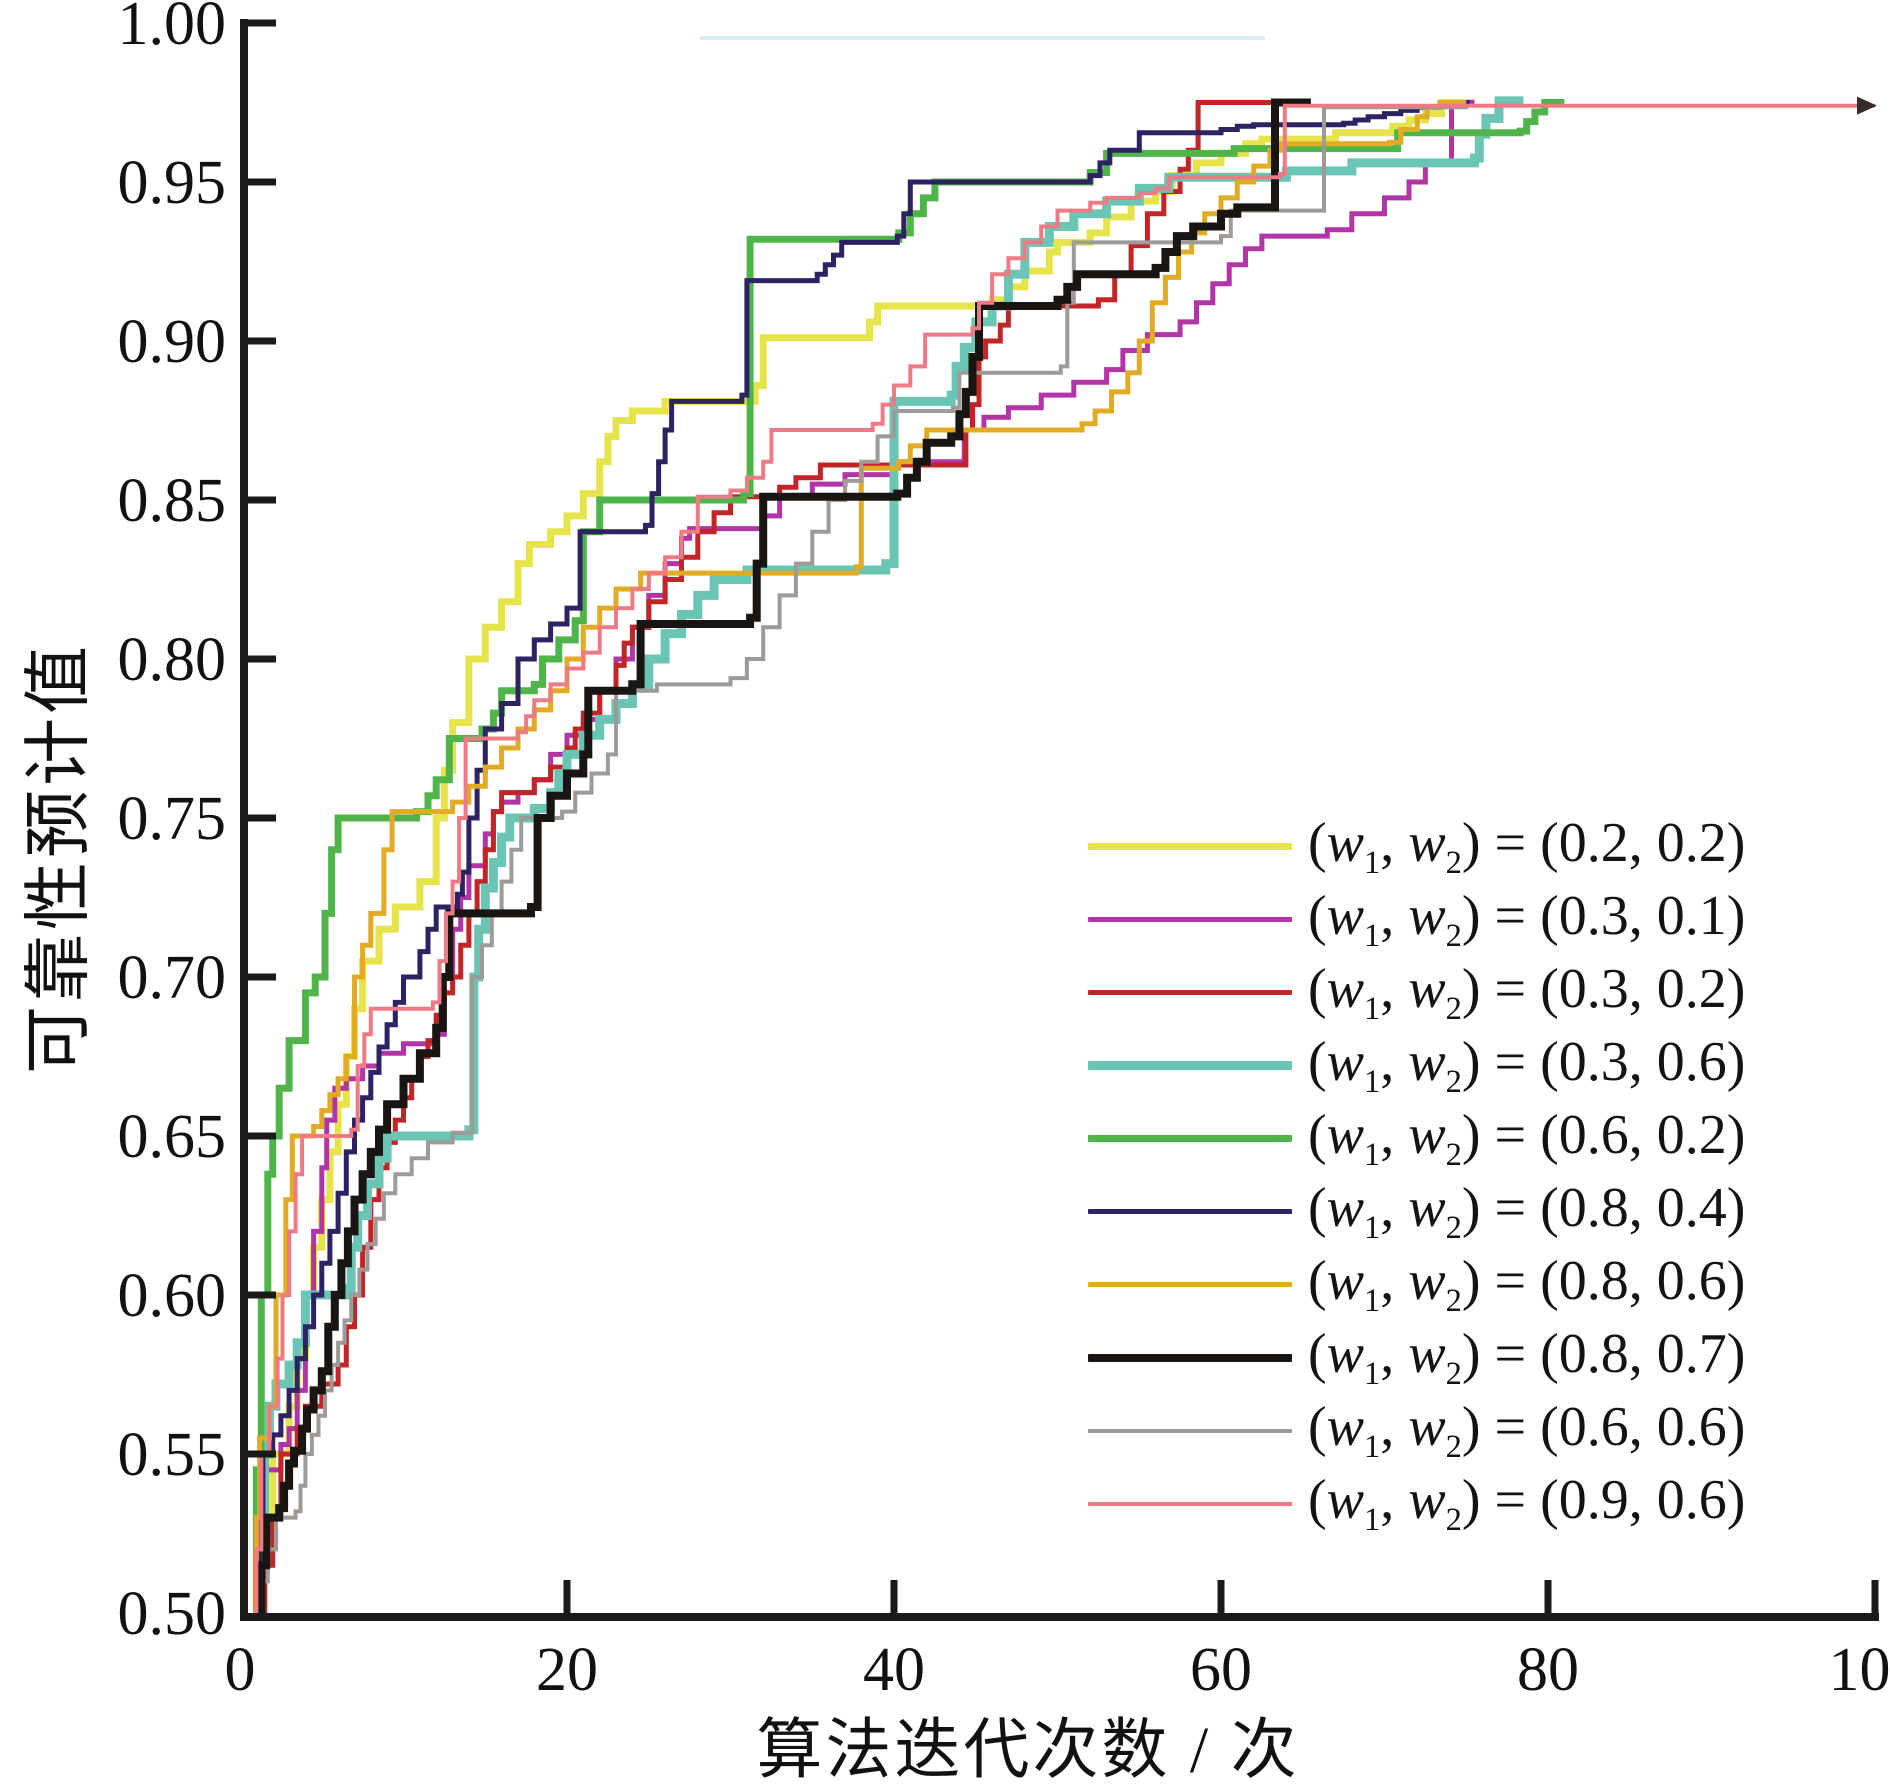 The height and width of the screenshot is (1792, 1890). What do you see at coordinates (1527, 1503) in the screenshot?
I see `legend-label: (w1, w2) = (0.9, 0.6)` at bounding box center [1527, 1503].